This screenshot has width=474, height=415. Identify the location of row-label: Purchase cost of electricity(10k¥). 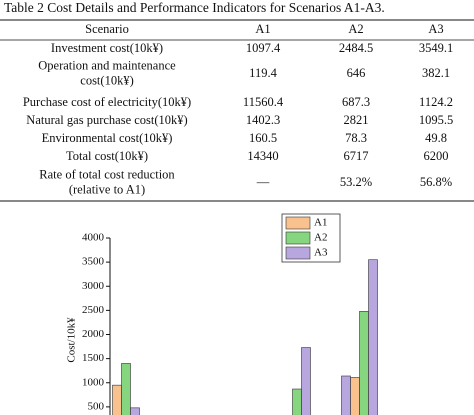
(107, 102).